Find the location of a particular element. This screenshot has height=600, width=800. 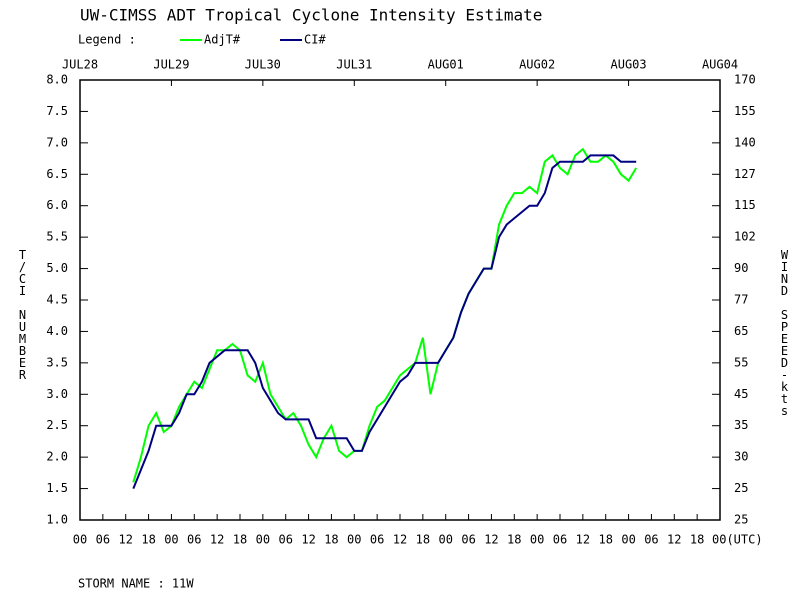

legend-label: Legend : is located at coordinates (107, 40).